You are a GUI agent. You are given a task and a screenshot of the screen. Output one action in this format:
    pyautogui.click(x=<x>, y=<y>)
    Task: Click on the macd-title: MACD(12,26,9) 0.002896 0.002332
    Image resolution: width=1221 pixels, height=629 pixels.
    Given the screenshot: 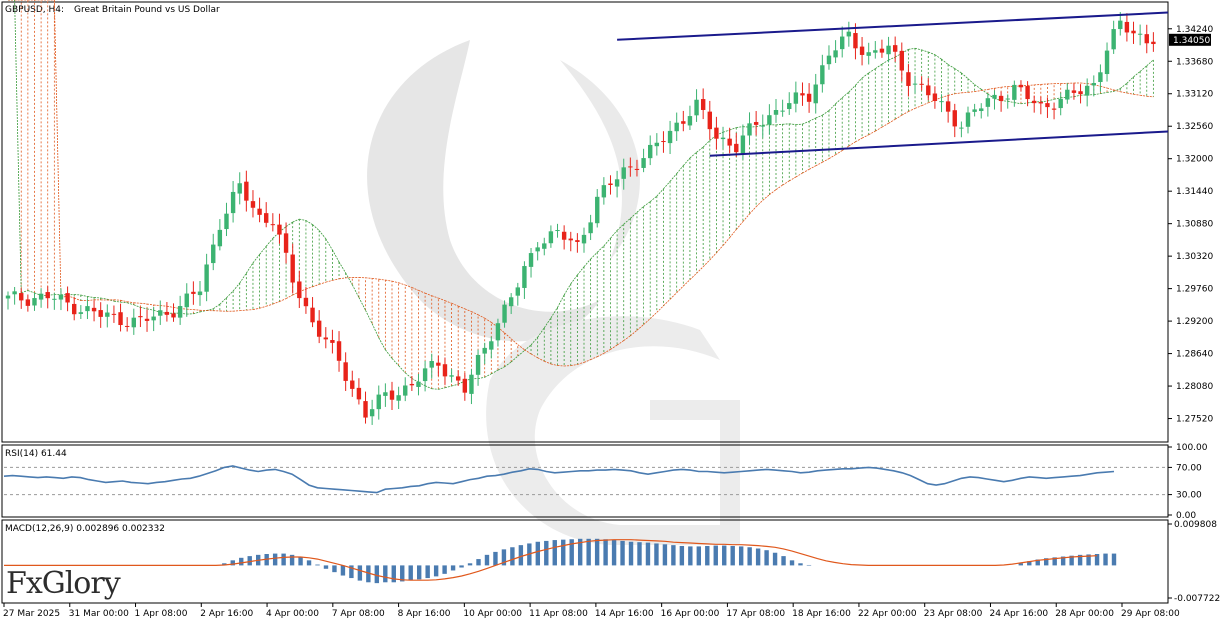 What is the action you would take?
    pyautogui.click(x=85, y=529)
    